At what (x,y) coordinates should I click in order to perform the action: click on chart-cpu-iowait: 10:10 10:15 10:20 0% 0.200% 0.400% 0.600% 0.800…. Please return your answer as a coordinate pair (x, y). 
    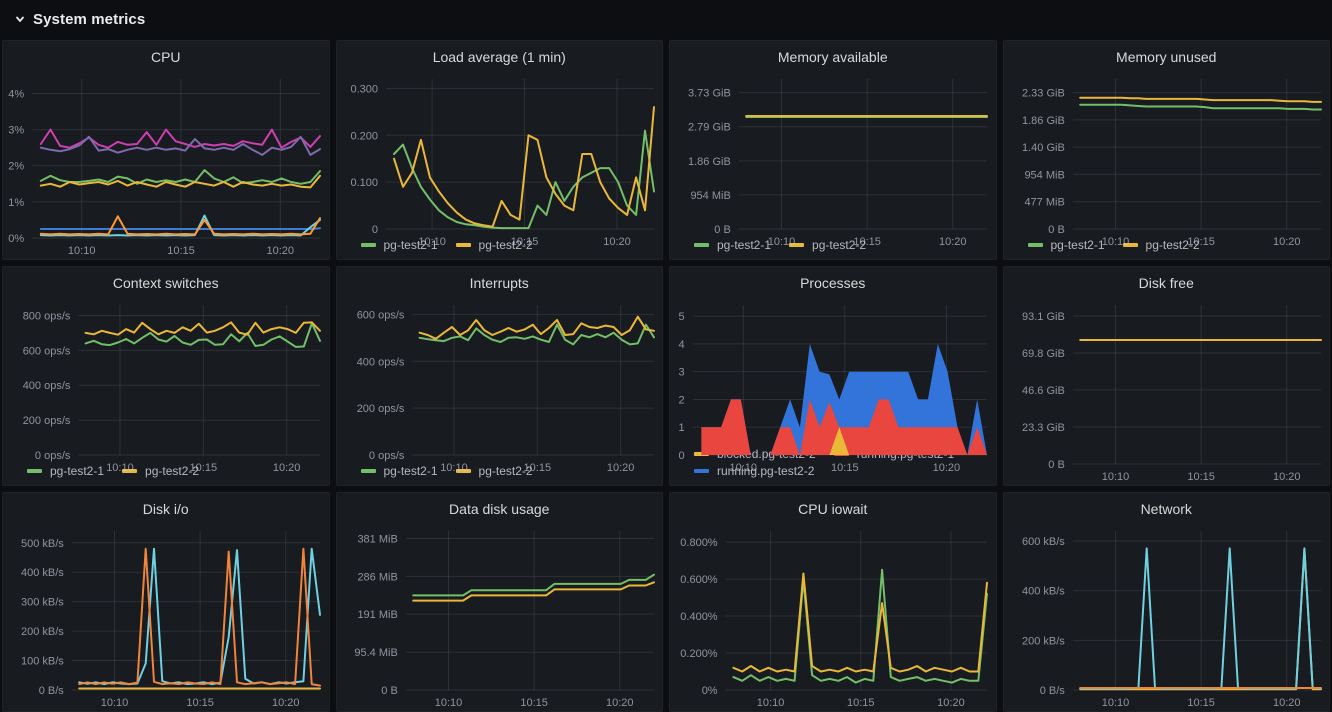
    Looking at the image, I should click on (833, 616).